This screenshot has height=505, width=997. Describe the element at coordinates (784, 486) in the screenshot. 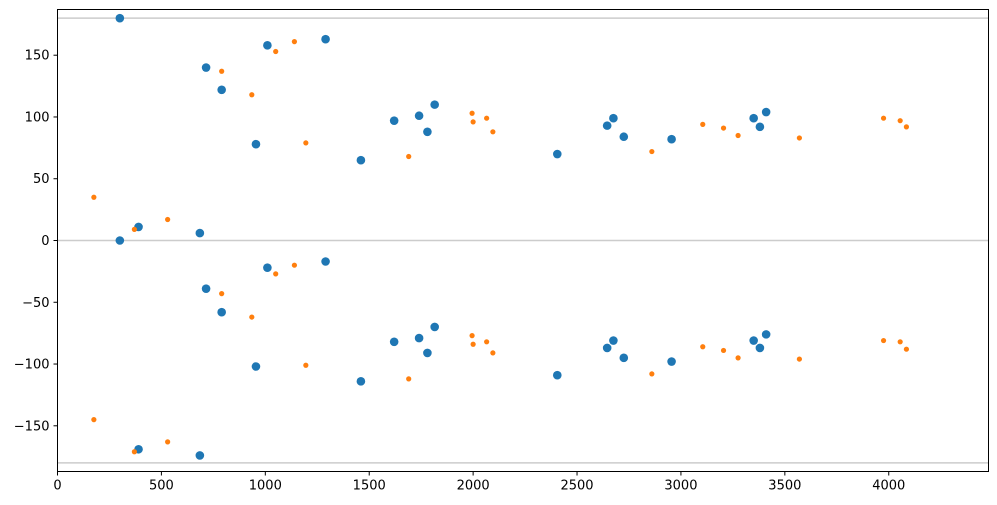

I see `x-tick-label: 3500` at that location.